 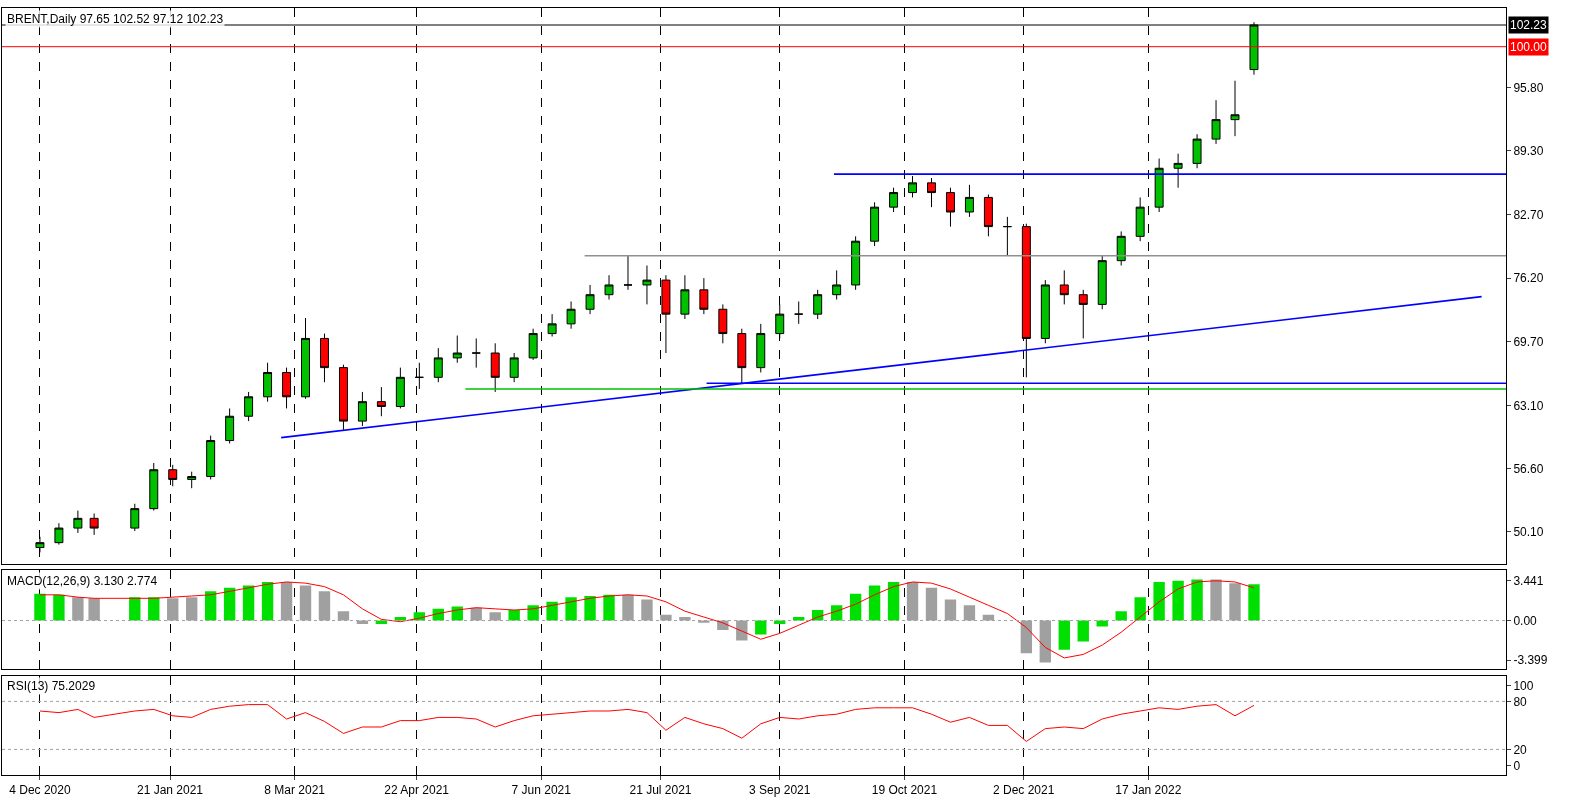 I want to click on x-tick-label: 21 Jul 2021, so click(x=660, y=790).